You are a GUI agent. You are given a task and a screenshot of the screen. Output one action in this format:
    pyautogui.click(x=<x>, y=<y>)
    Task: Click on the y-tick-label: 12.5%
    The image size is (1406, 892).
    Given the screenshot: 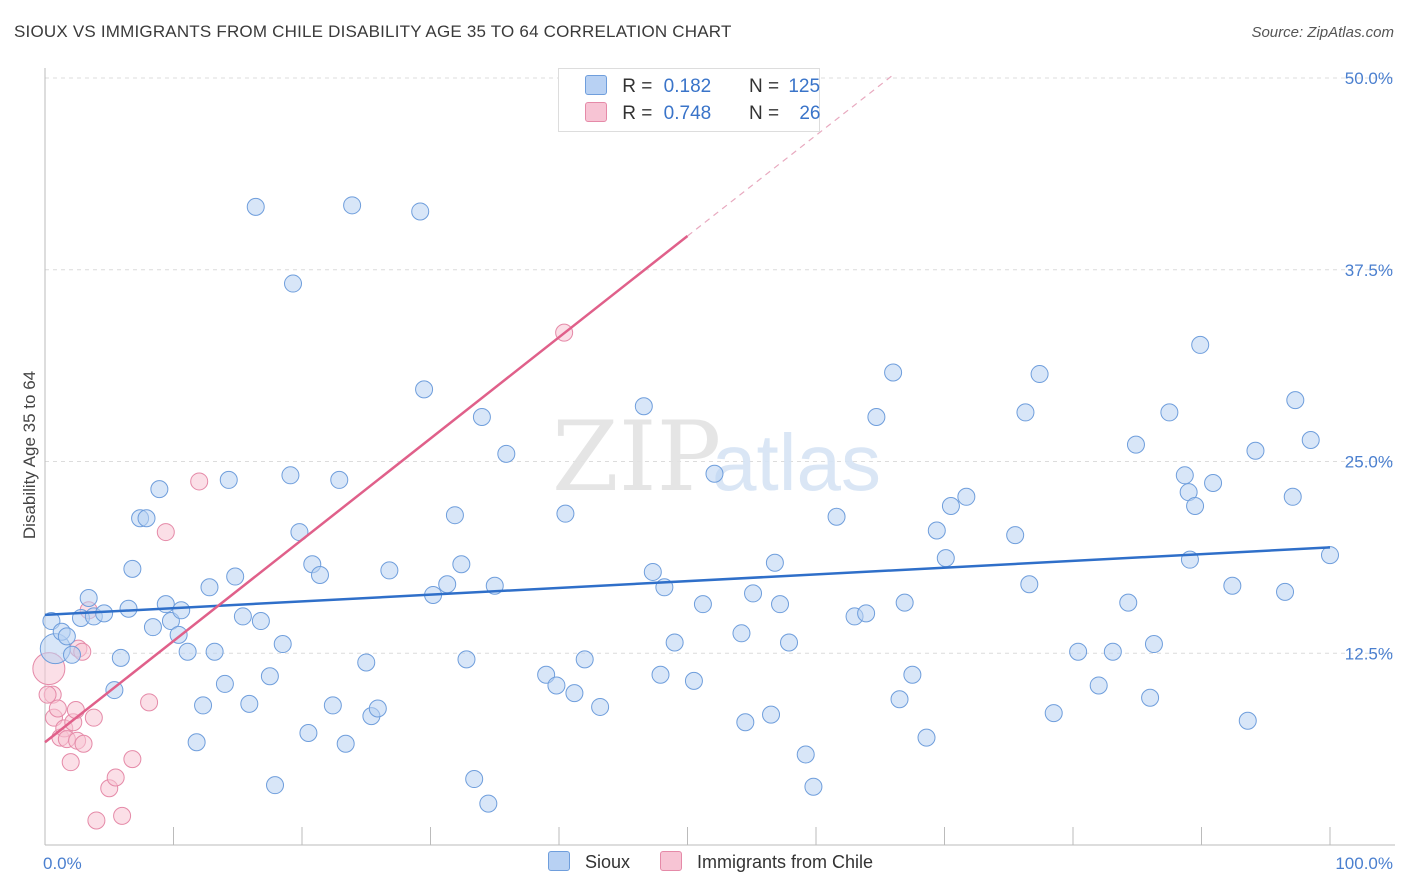 What is the action you would take?
    pyautogui.click(x=1369, y=653)
    